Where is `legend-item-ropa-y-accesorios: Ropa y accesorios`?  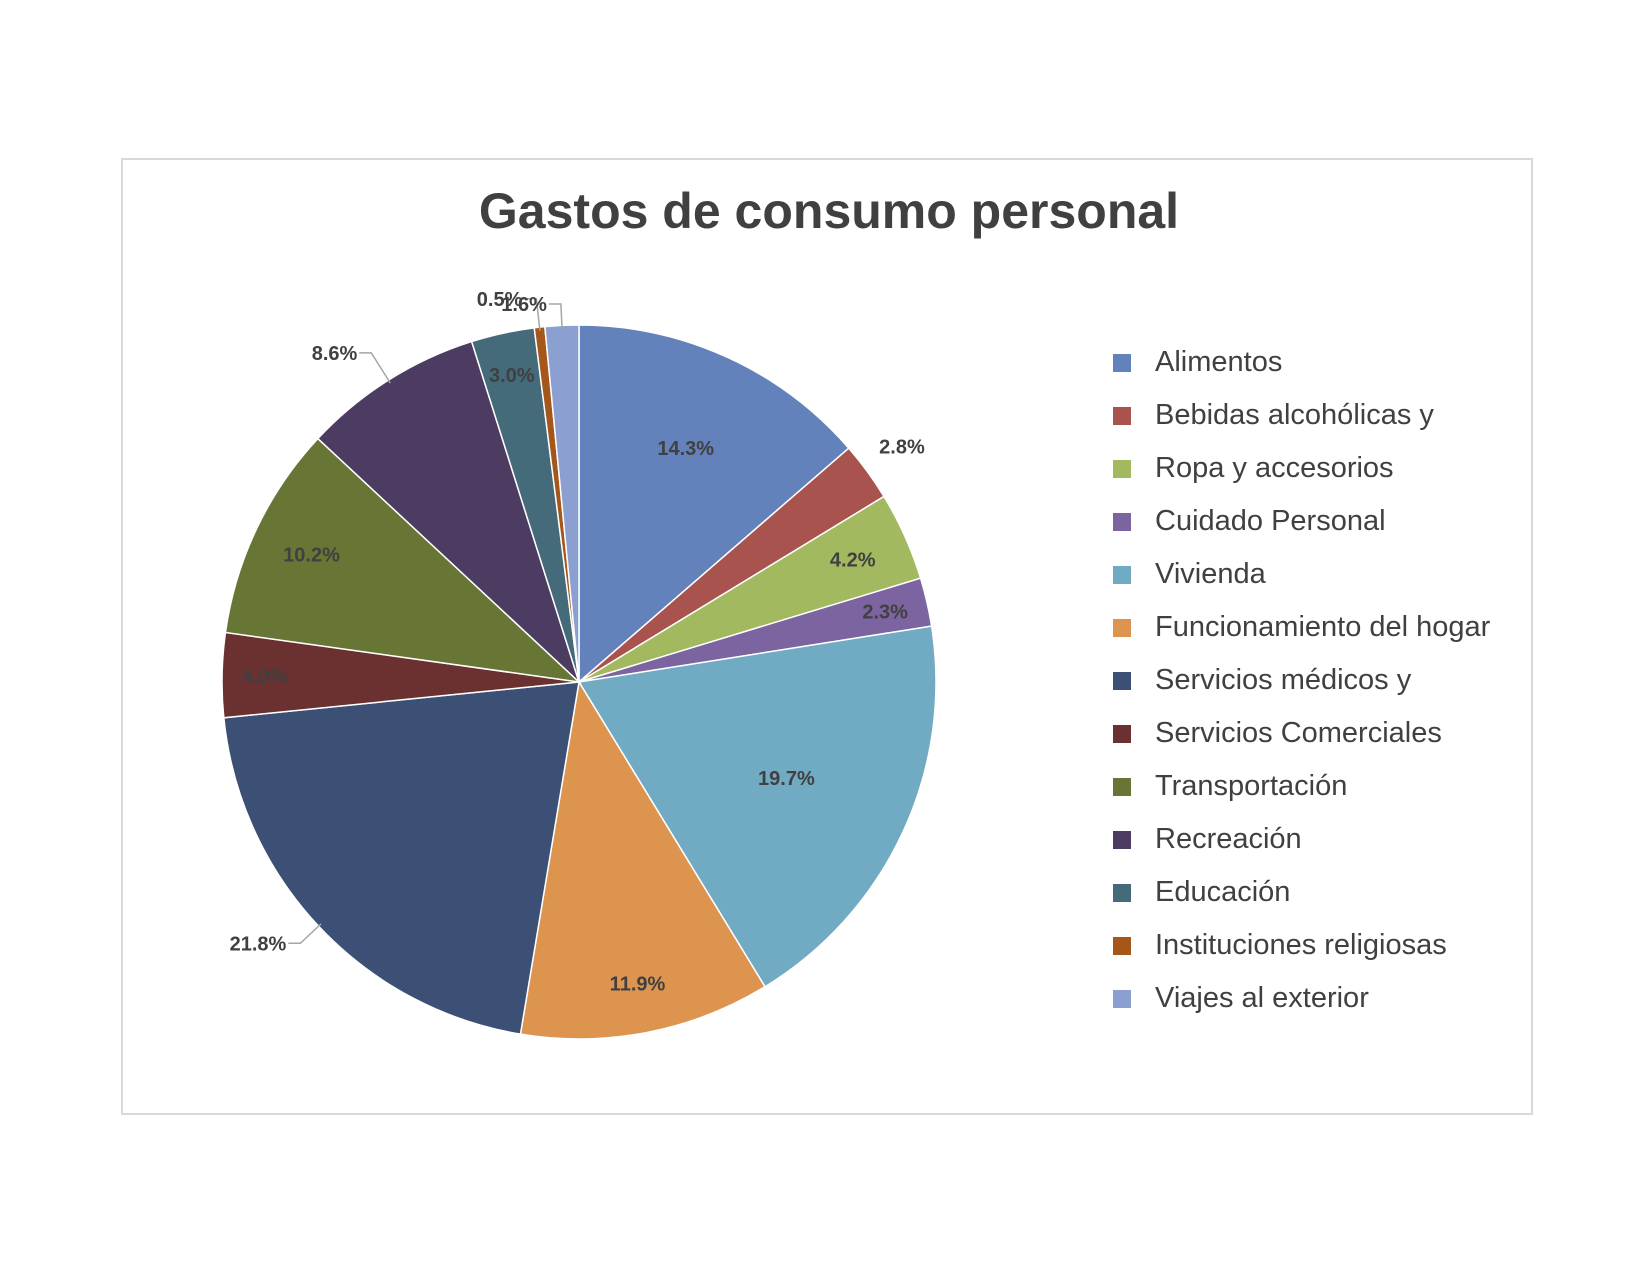 legend-item-ropa-y-accesorios: Ropa y accesorios is located at coordinates (1323, 468).